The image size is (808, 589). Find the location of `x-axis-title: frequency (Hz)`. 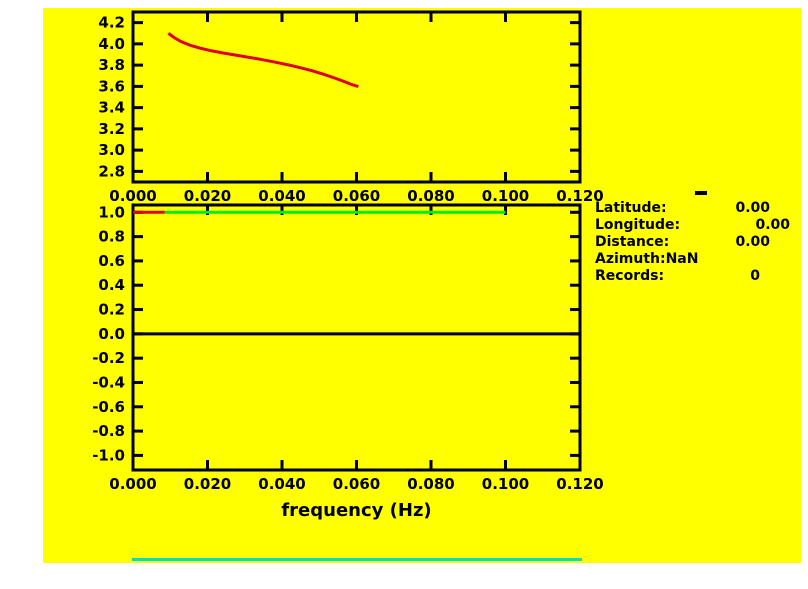

x-axis-title: frequency (Hz) is located at coordinates (356, 510).